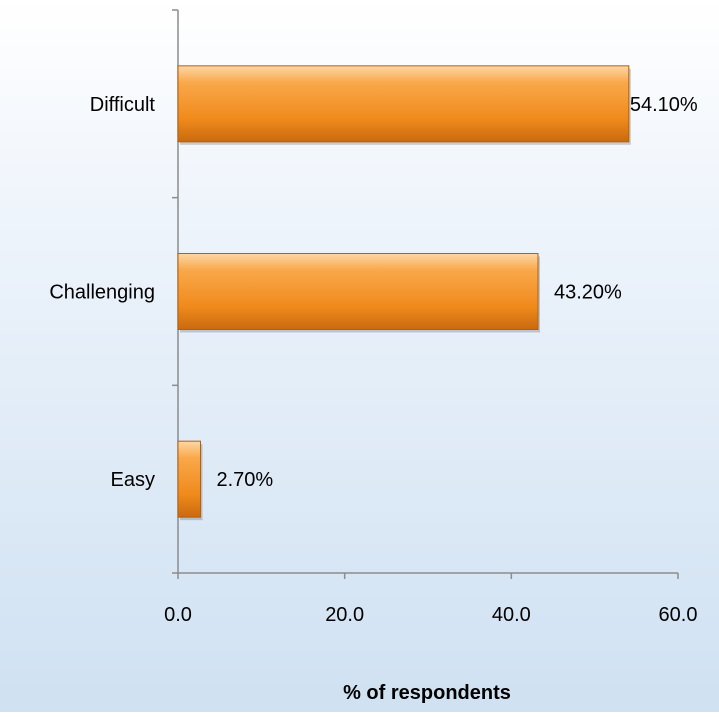  What do you see at coordinates (678, 615) in the screenshot?
I see `x-tick-label: 60.0` at bounding box center [678, 615].